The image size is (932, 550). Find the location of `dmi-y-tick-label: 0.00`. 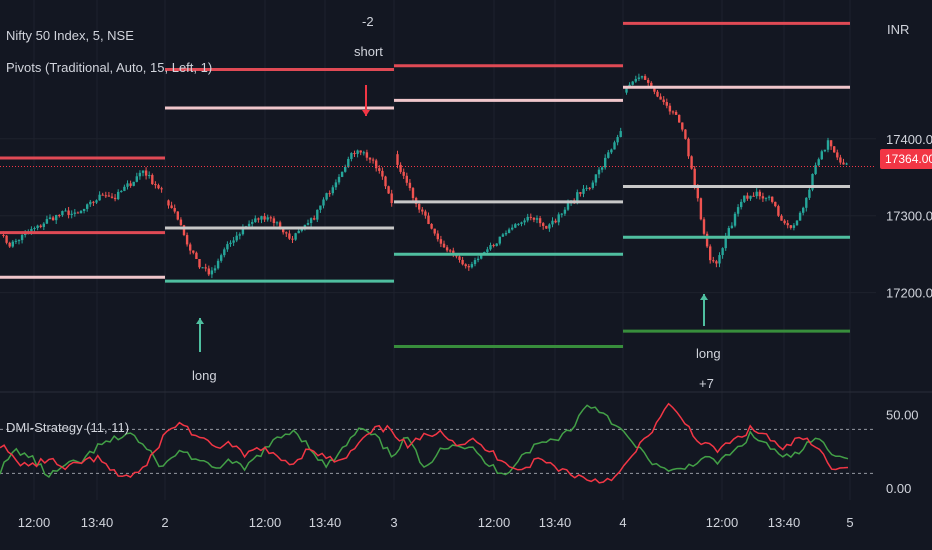

dmi-y-tick-label: 0.00 is located at coordinates (898, 488).